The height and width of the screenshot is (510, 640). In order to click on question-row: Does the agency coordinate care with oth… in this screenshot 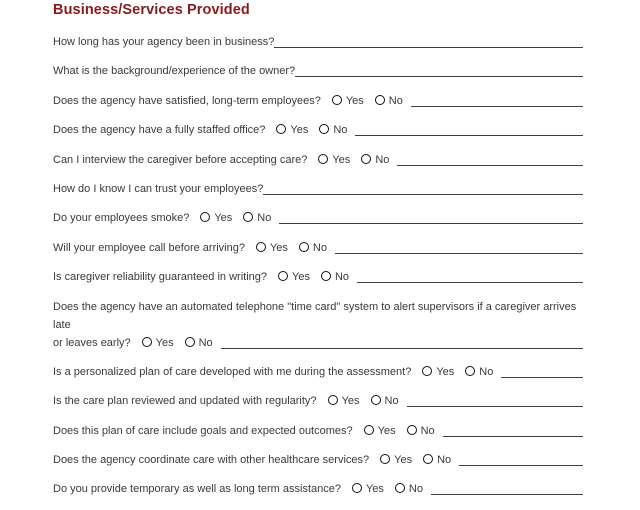, I will do `click(318, 460)`.